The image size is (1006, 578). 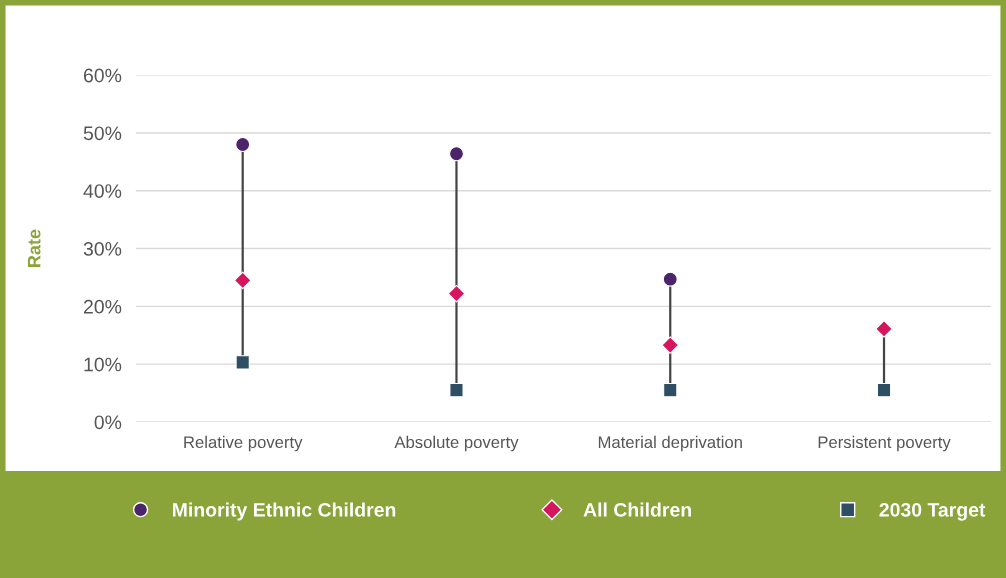 What do you see at coordinates (637, 509) in the screenshot?
I see `legend-label: All Children` at bounding box center [637, 509].